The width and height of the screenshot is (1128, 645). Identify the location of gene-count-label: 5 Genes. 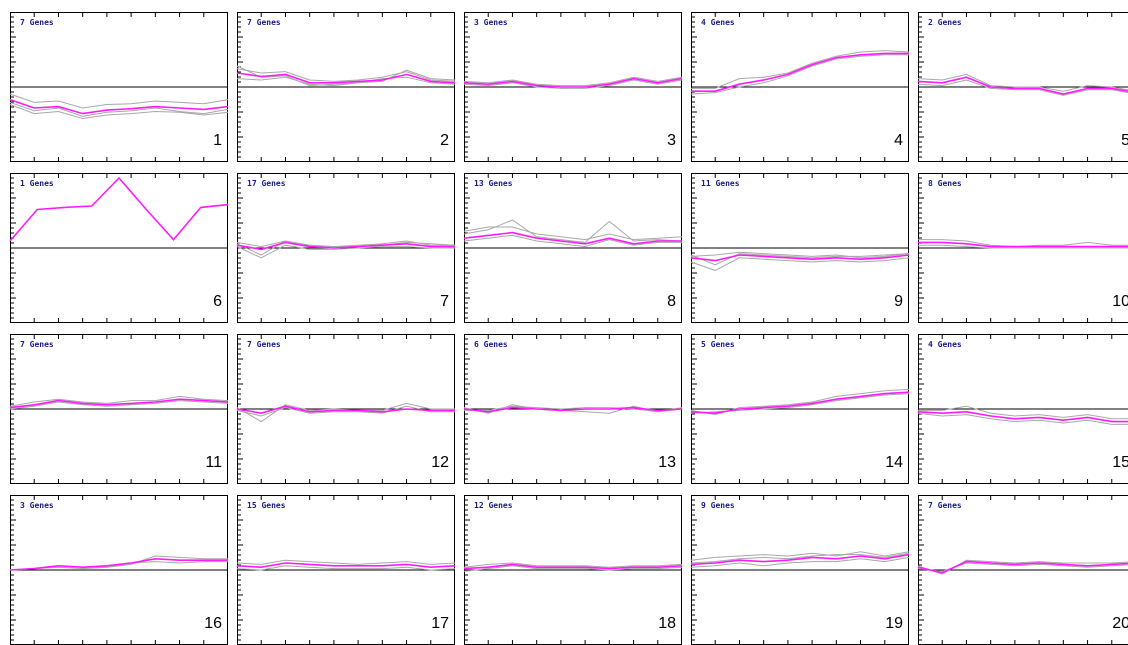
(718, 344).